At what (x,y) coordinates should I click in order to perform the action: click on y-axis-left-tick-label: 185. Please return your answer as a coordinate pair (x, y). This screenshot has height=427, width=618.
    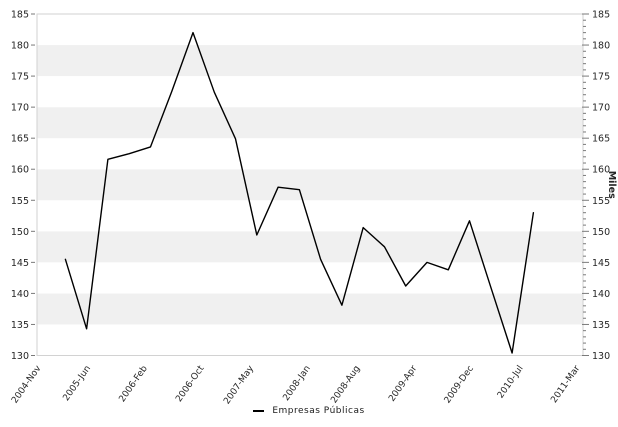
    Looking at the image, I should click on (20, 15).